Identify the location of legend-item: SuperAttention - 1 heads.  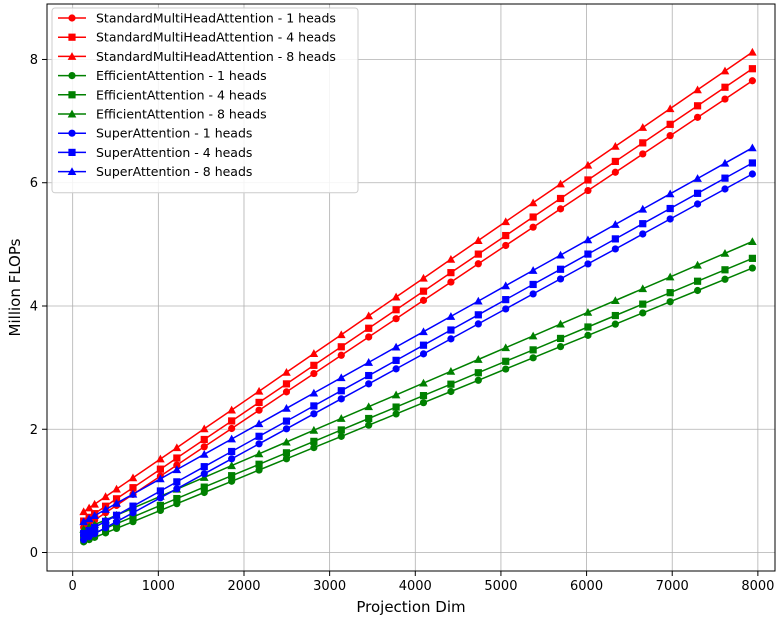
(155, 133).